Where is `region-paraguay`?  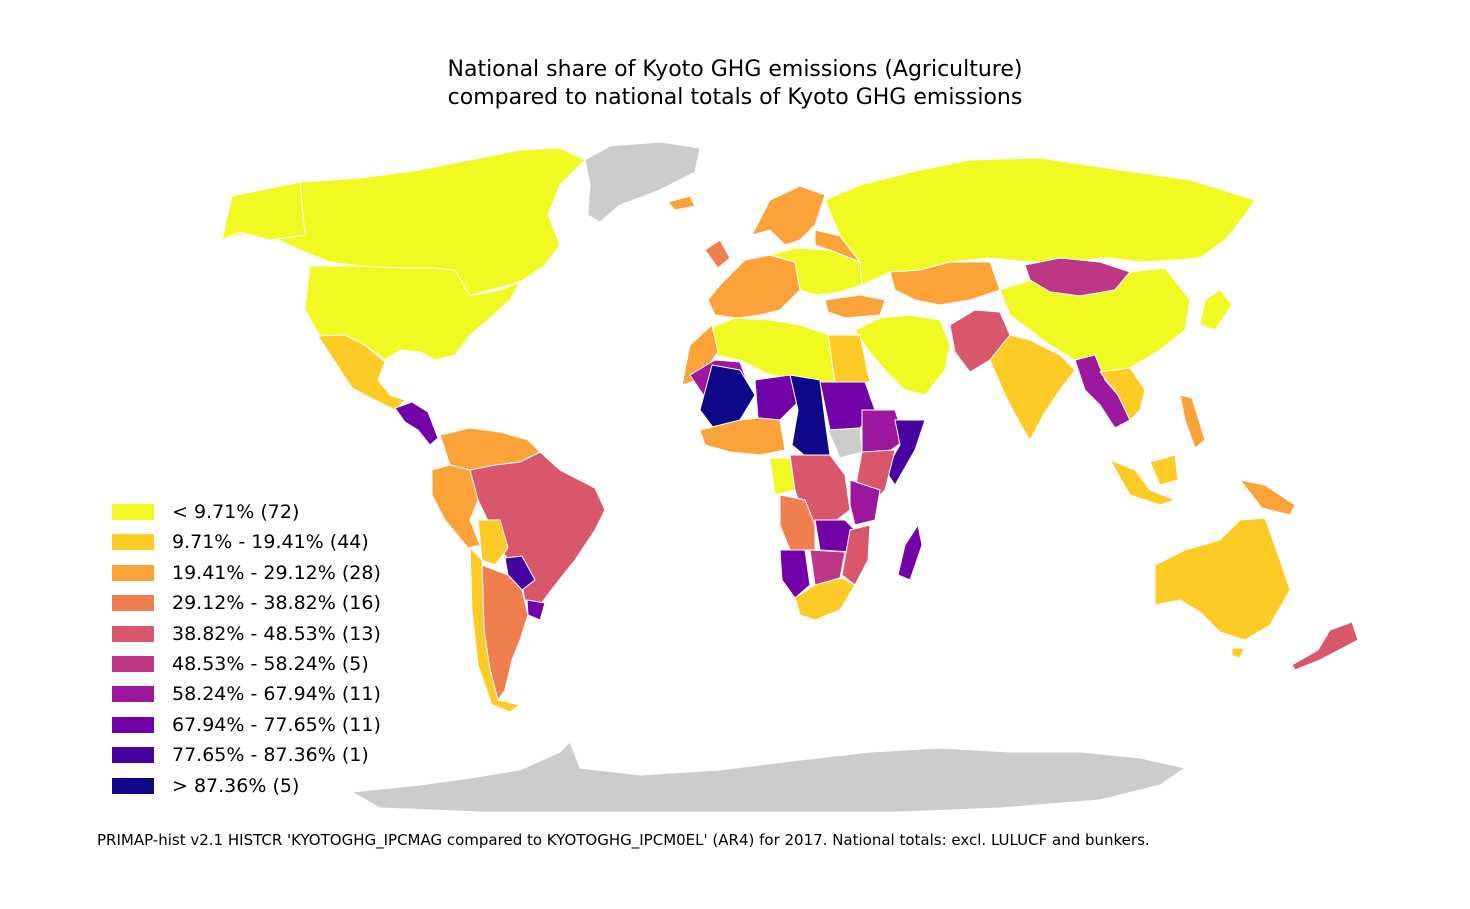
region-paraguay is located at coordinates (520, 573).